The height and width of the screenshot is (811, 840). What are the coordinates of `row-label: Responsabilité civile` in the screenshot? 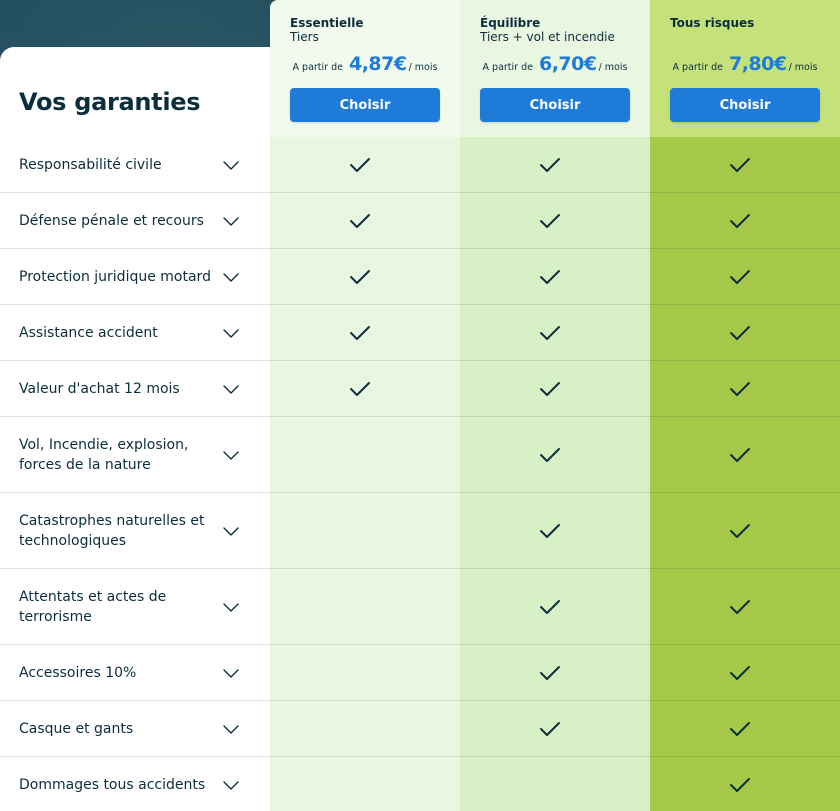 It's located at (90, 165).